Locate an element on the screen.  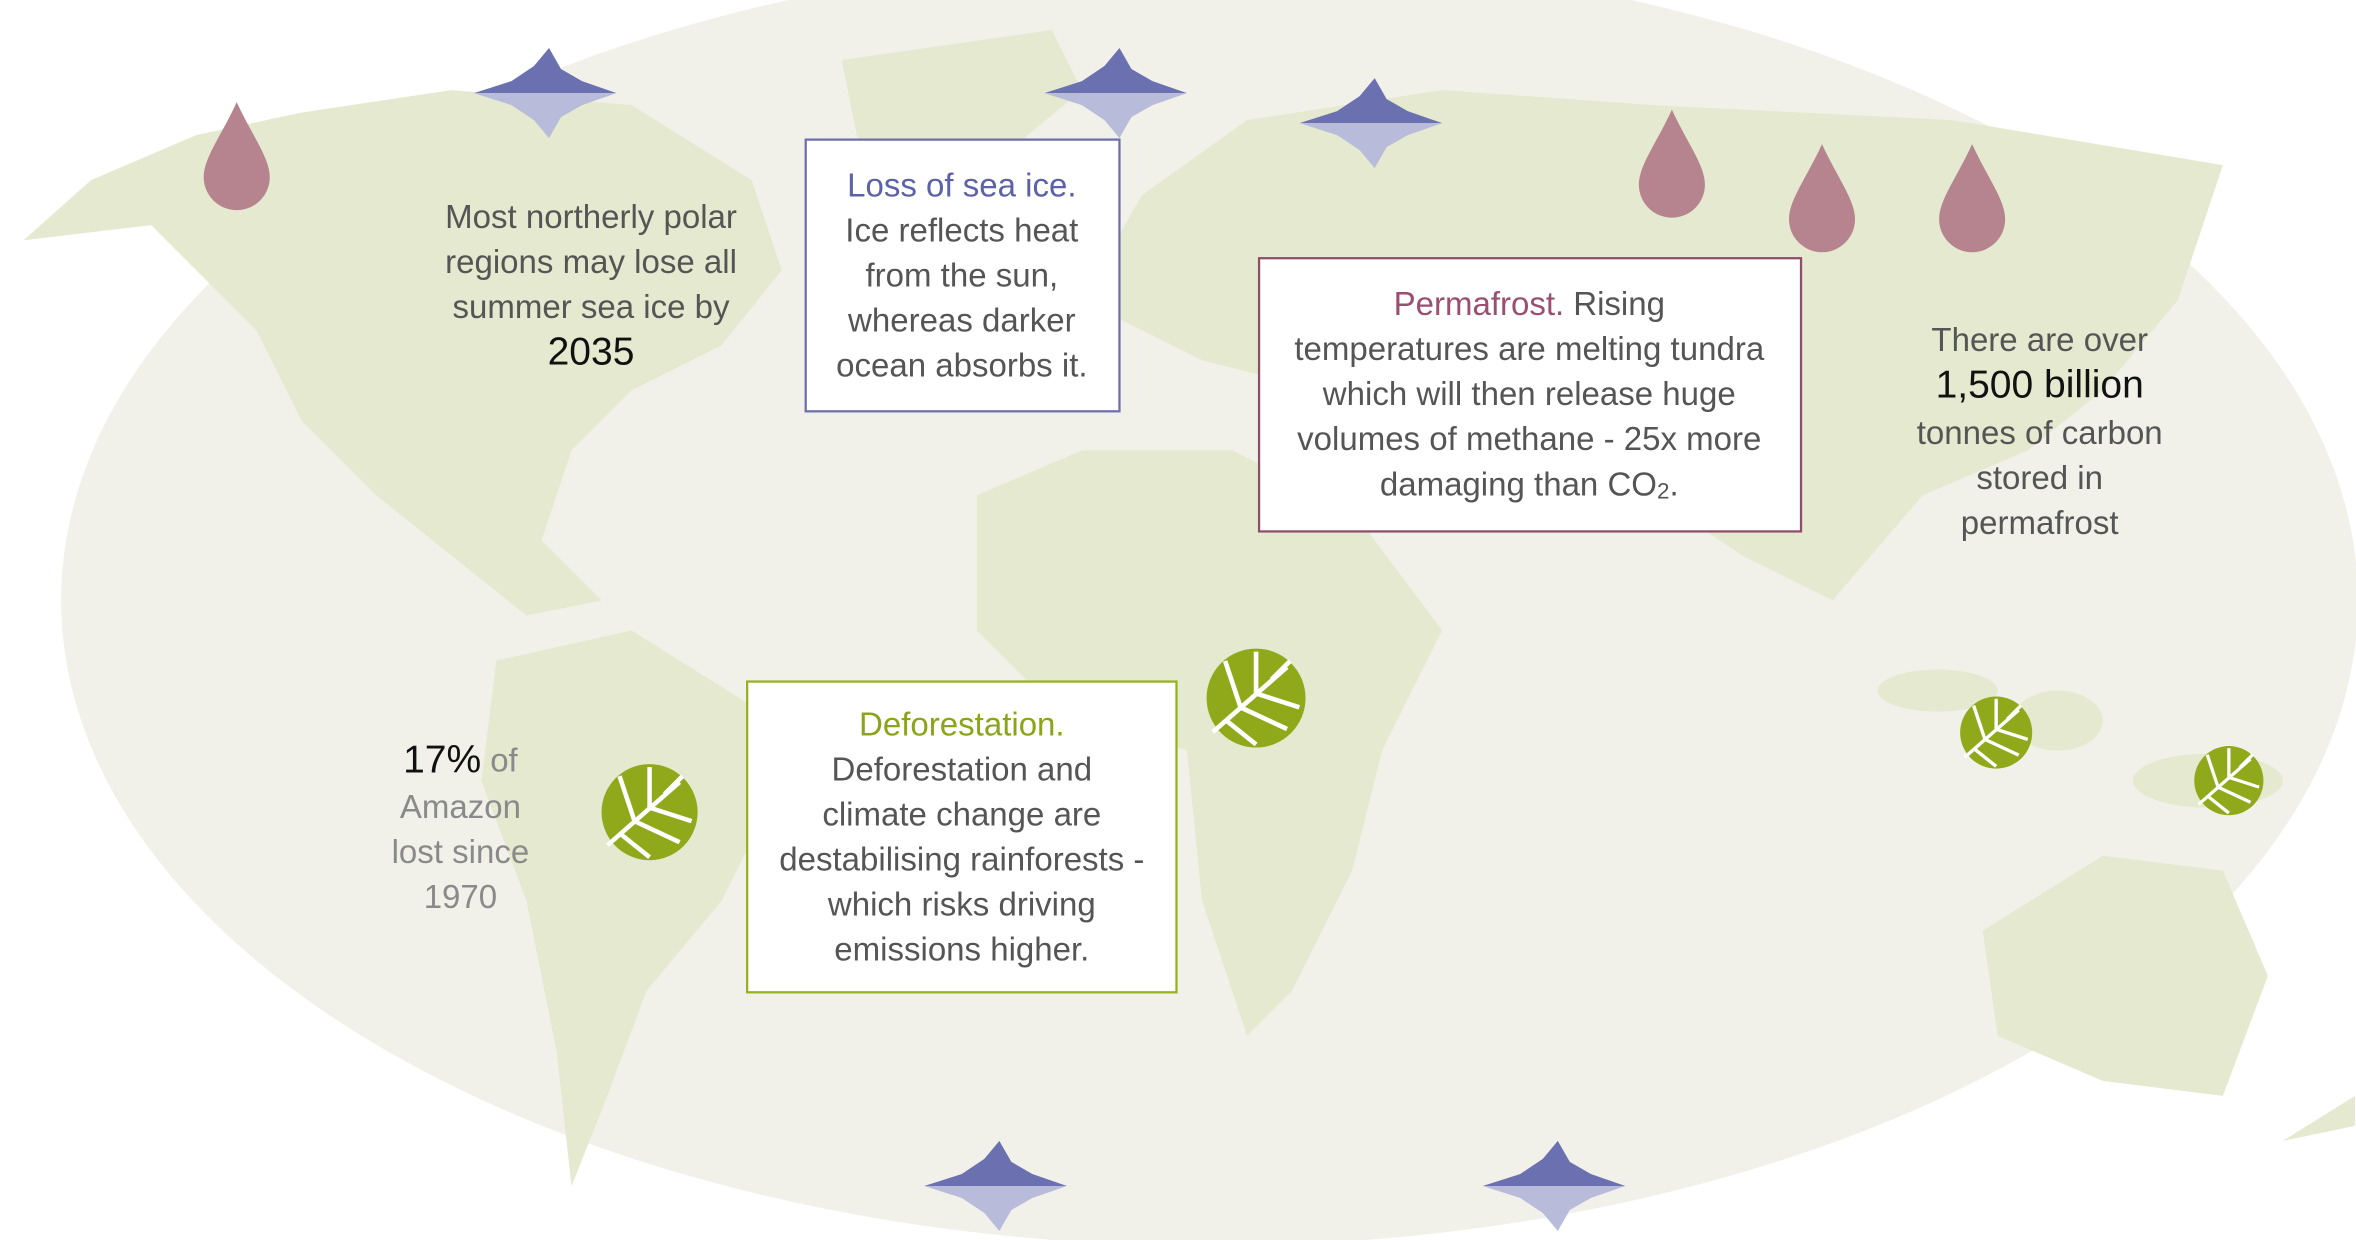
subscript: 2 is located at coordinates (1663, 490).